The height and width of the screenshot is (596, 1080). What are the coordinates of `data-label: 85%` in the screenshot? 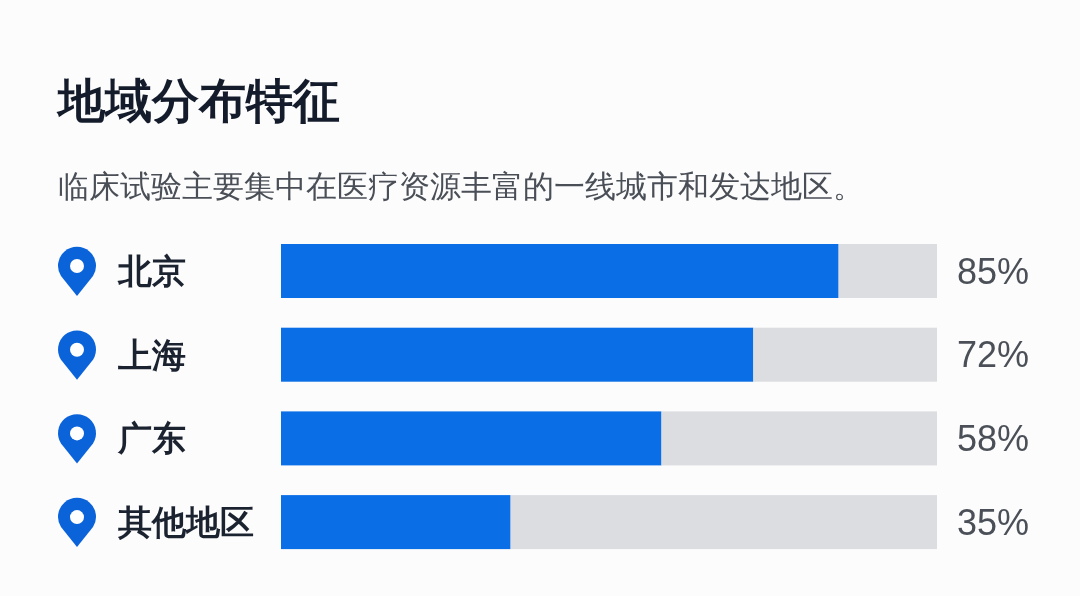 It's located at (993, 271).